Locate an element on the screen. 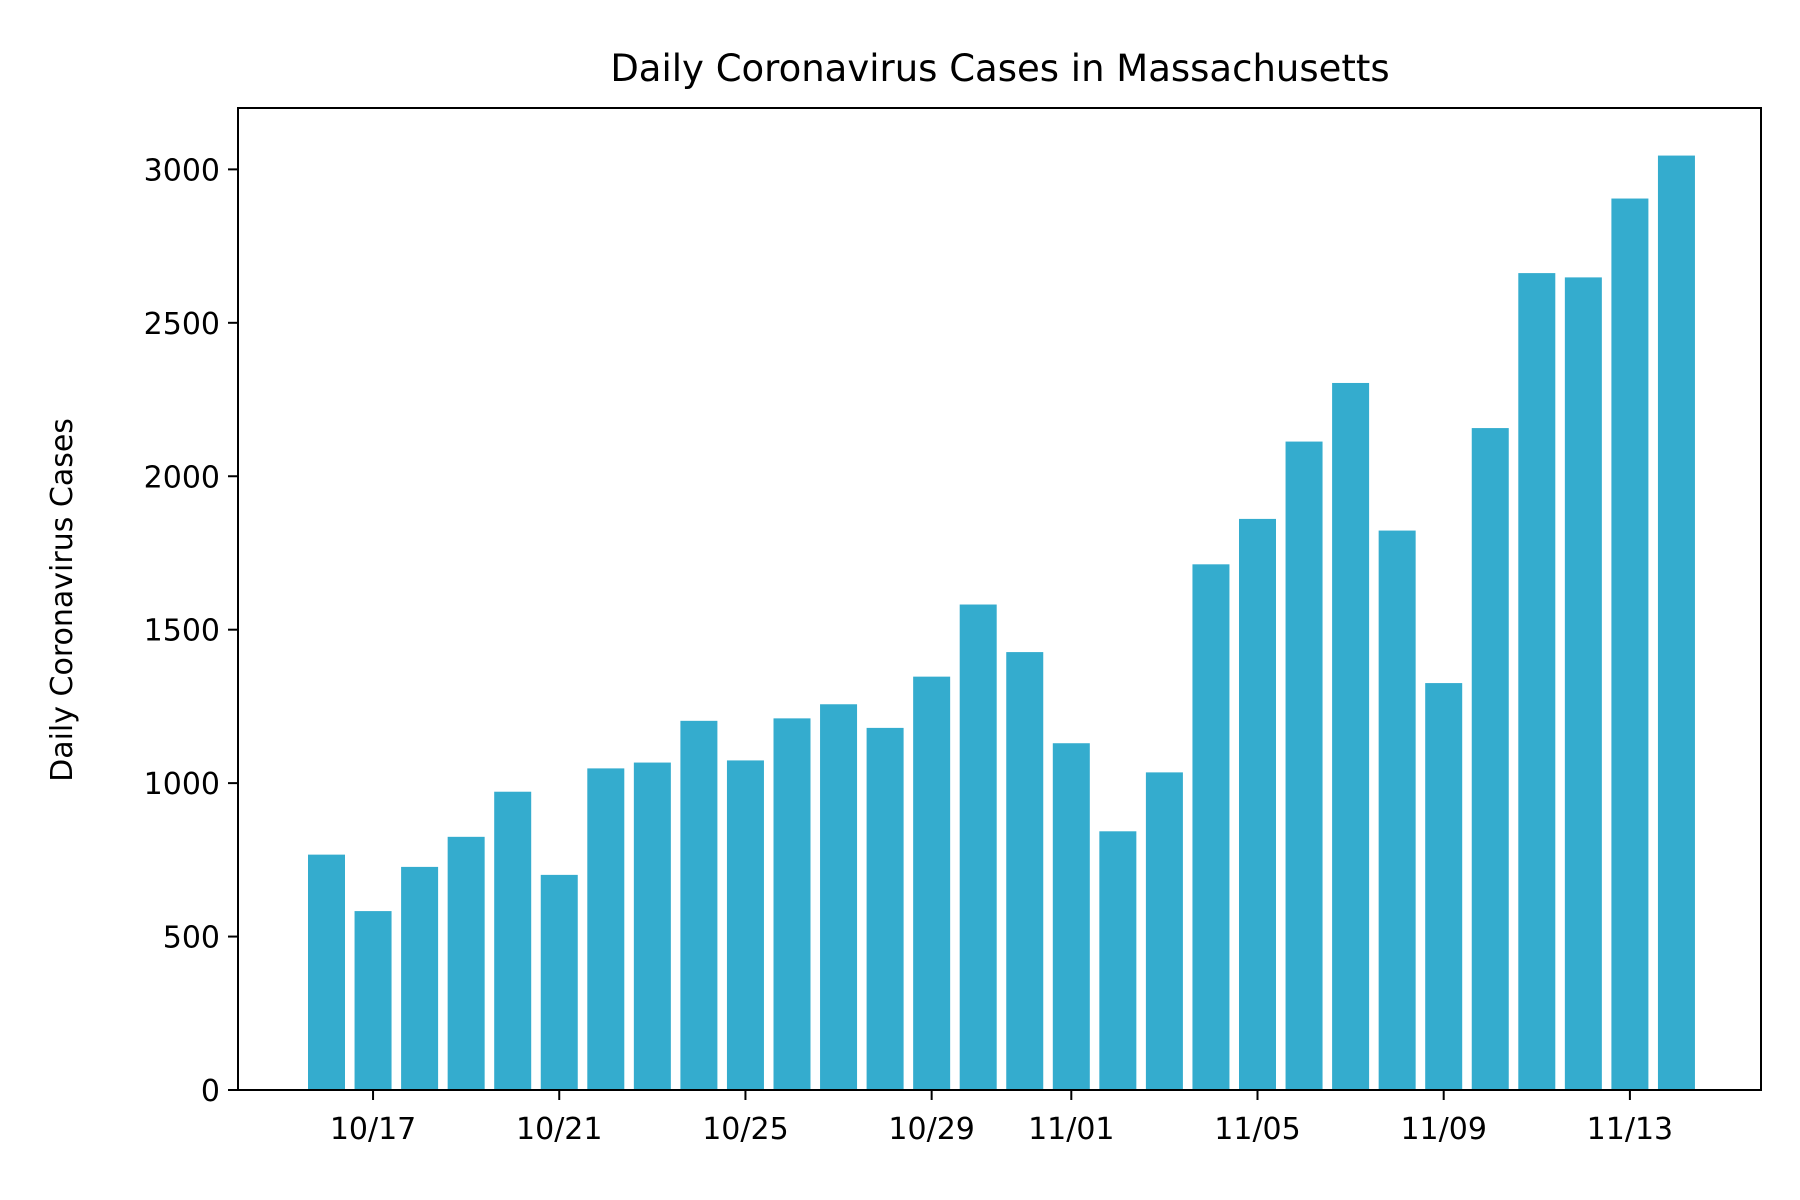 The image size is (1800, 1200). y-tick-label: 0 is located at coordinates (210, 1091).